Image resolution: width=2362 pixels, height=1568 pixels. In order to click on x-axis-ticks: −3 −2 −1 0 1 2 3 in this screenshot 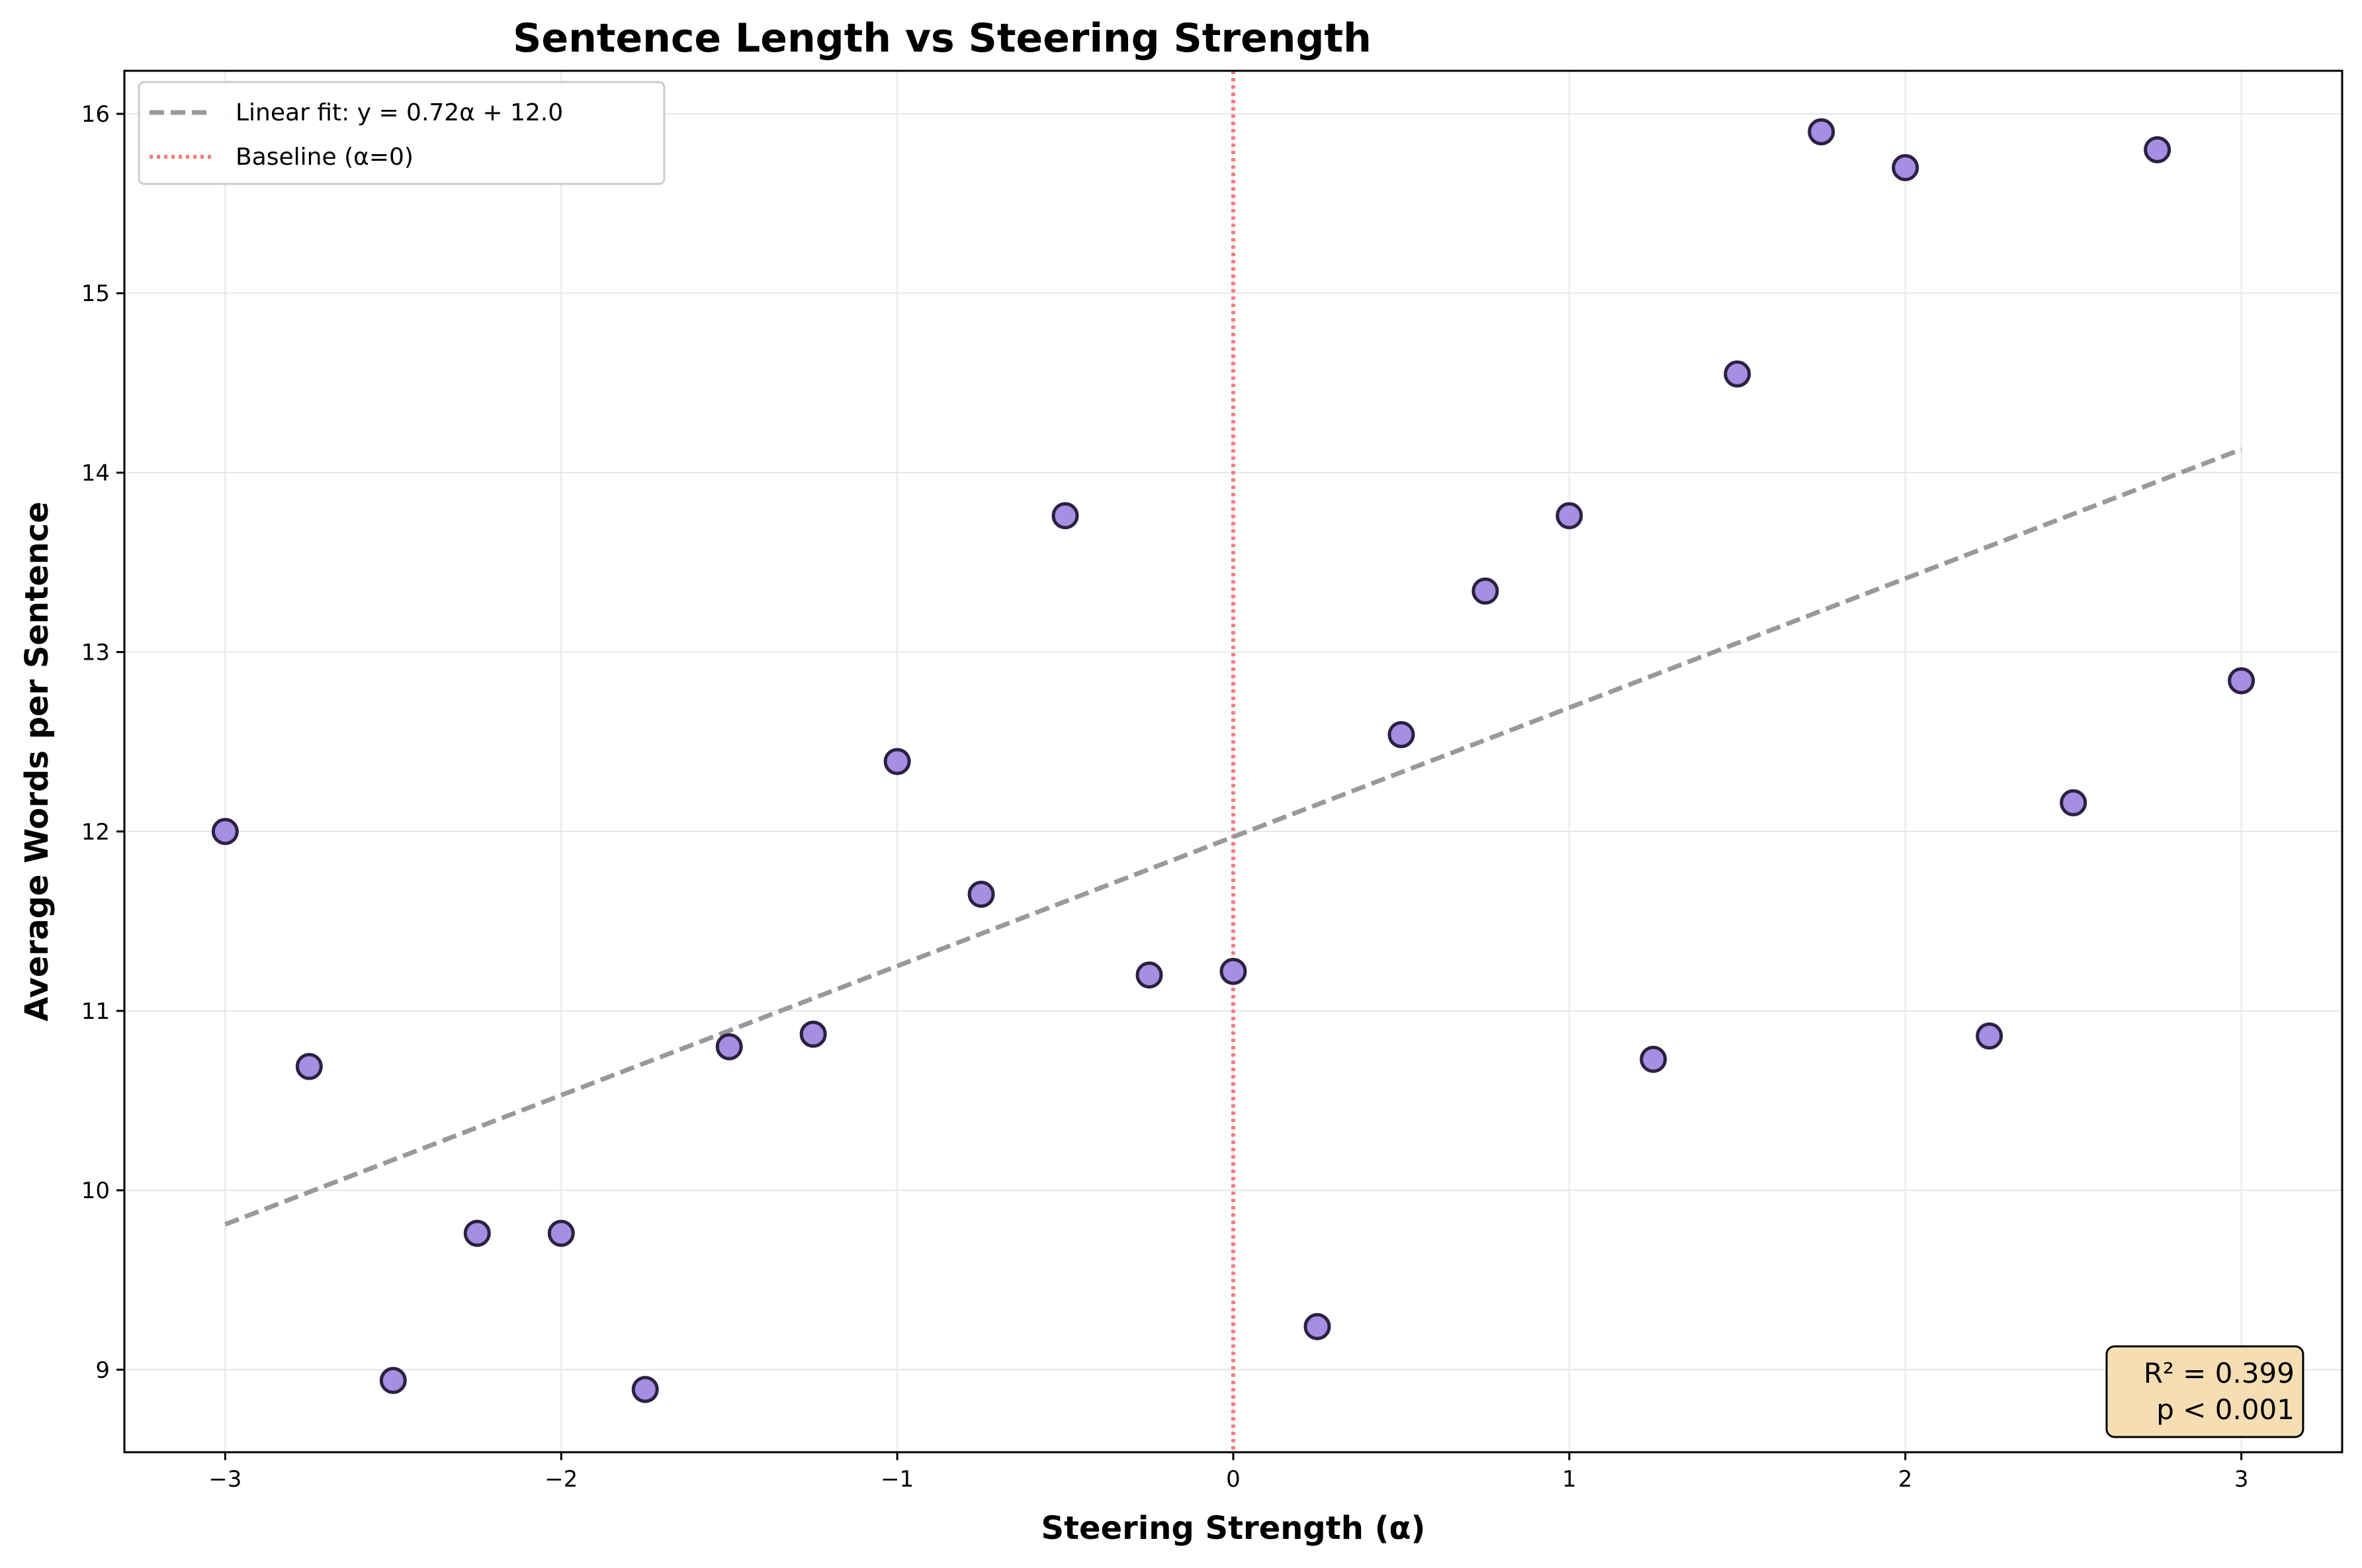, I will do `click(1228, 1472)`.